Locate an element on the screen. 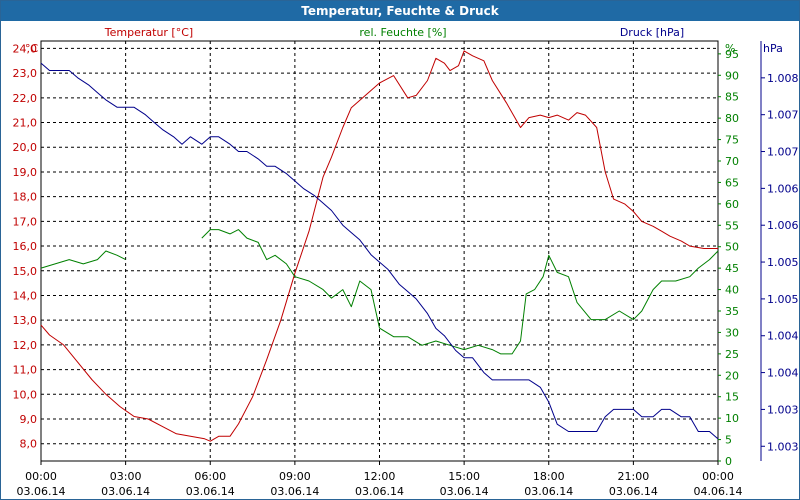 The image size is (800, 500). y-tick-label-temp: 9,0 is located at coordinates (29, 419).